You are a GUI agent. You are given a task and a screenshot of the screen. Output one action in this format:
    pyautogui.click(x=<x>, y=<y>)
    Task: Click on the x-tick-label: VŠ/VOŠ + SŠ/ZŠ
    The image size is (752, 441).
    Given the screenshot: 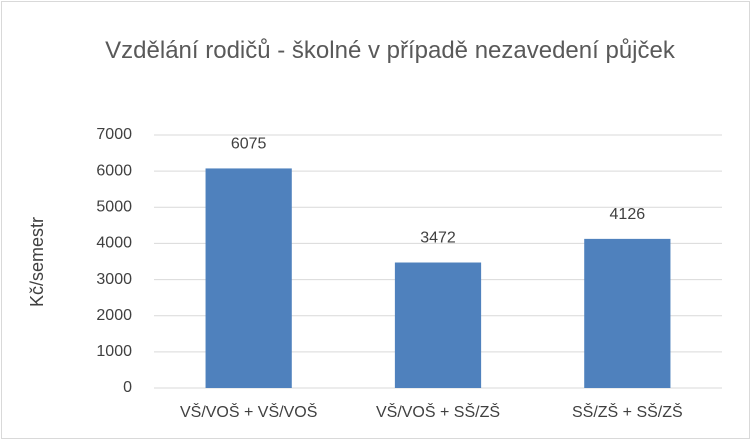 What is the action you would take?
    pyautogui.click(x=438, y=411)
    